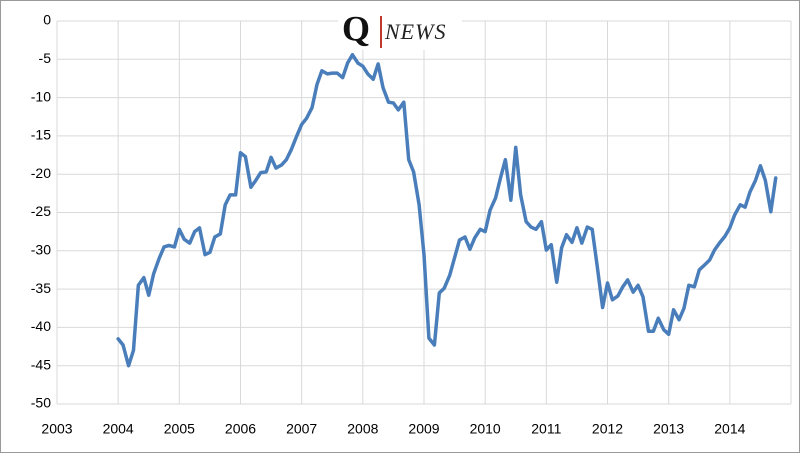 This screenshot has width=800, height=453. Describe the element at coordinates (607, 429) in the screenshot. I see `x-tick-label: 2012` at that location.